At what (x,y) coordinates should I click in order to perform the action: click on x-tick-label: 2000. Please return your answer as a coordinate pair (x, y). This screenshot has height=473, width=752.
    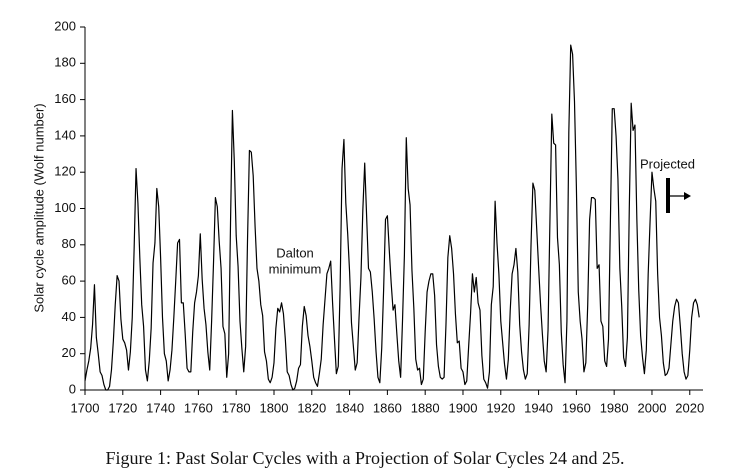
    Looking at the image, I should click on (652, 407).